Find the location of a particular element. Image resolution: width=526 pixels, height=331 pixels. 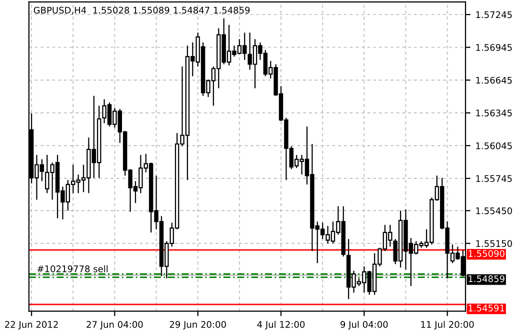

y-tick-label: 1.57245 is located at coordinates (494, 14).